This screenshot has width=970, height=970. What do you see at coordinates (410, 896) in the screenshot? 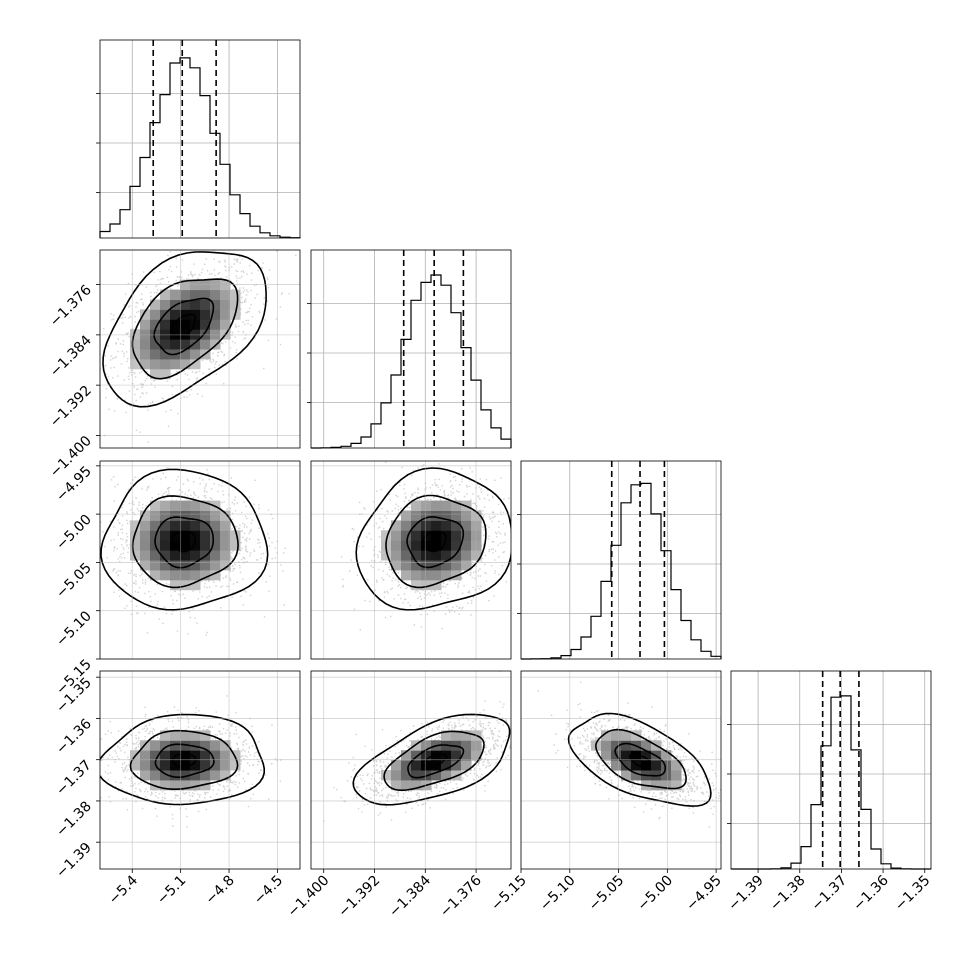
I see `x-tick-label: −1.384` at bounding box center [410, 896].